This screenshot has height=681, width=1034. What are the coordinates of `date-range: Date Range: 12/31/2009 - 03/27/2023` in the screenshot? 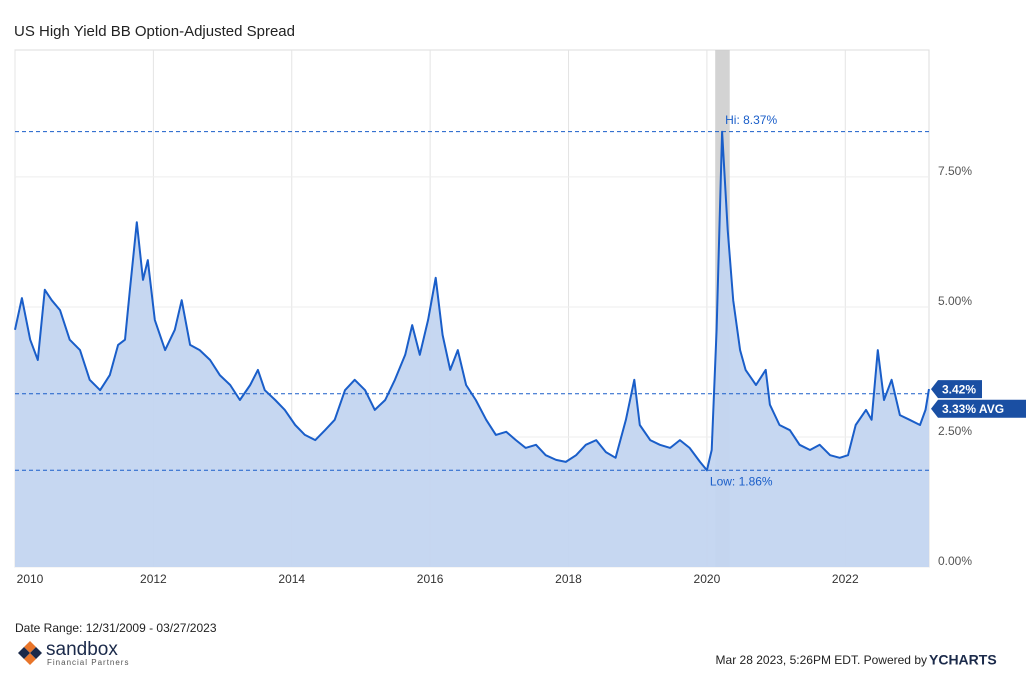 It's located at (116, 628).